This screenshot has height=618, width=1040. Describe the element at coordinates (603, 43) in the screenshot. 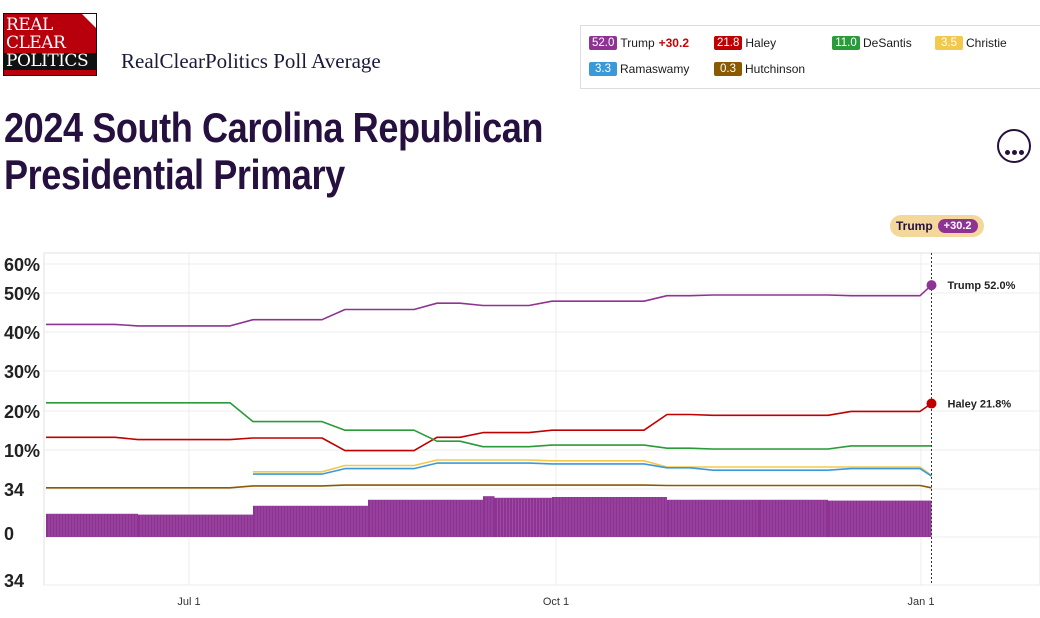

I see `legend-value: 52.0` at that location.